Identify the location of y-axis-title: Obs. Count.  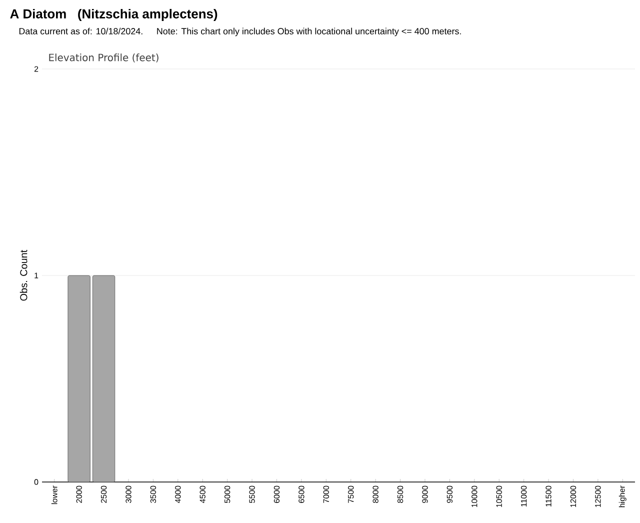
(24, 275).